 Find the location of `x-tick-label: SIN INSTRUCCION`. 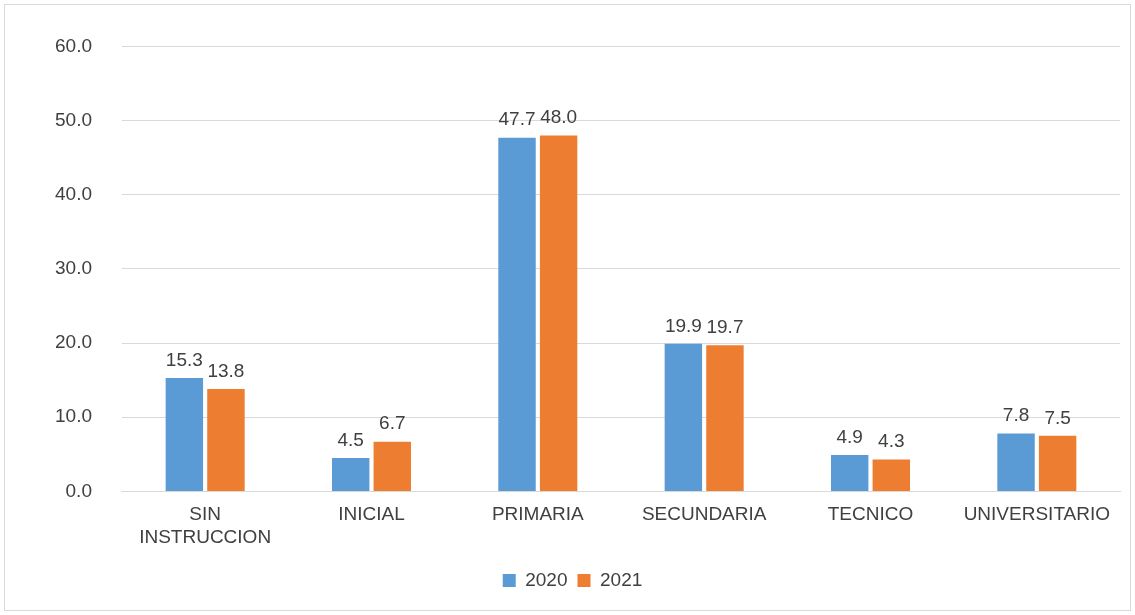

x-tick-label: SIN INSTRUCCION is located at coordinates (205, 525).